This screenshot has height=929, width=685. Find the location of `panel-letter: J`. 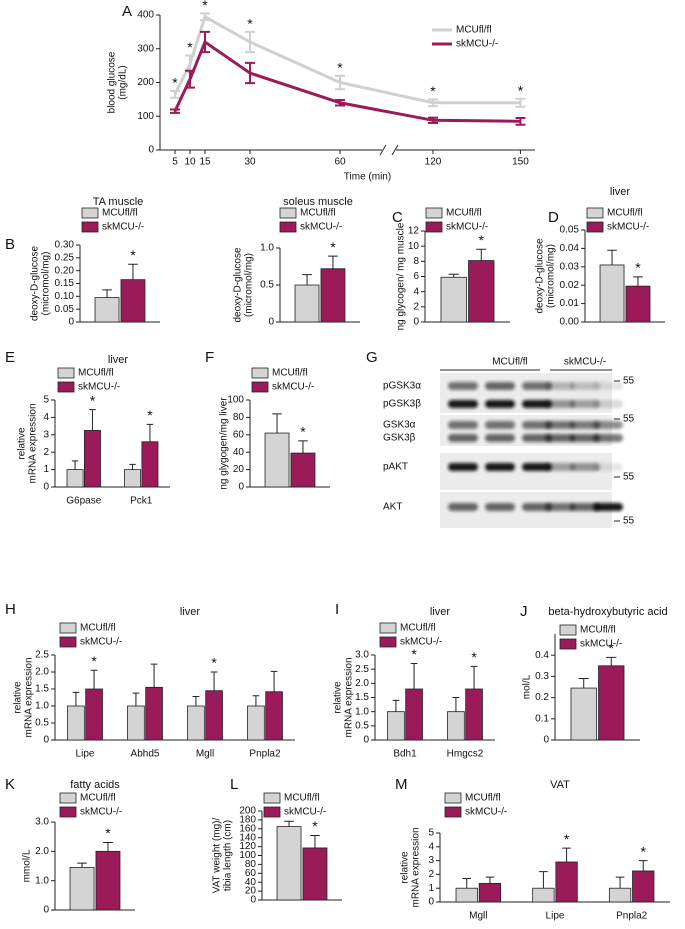

panel-letter: J is located at coordinates (524, 611).